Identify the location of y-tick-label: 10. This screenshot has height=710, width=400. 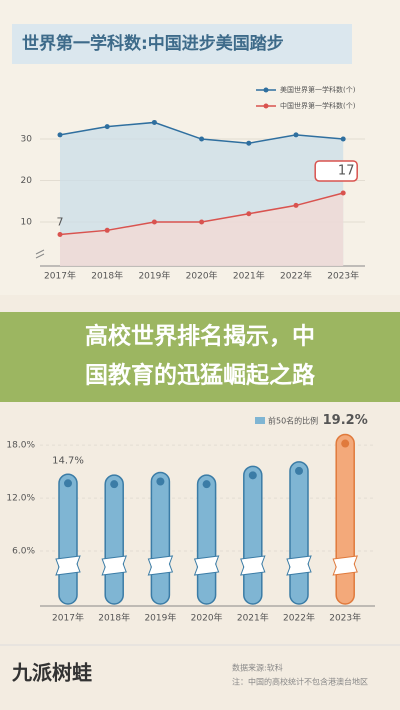
(27, 223).